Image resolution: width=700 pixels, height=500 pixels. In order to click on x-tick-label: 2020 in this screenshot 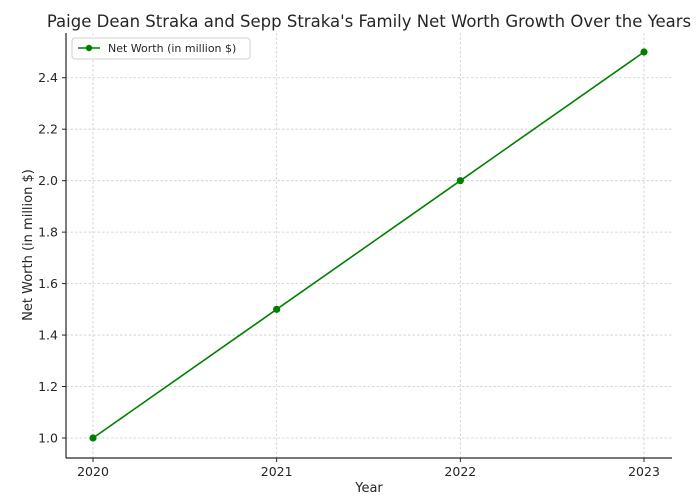, I will do `click(93, 471)`.